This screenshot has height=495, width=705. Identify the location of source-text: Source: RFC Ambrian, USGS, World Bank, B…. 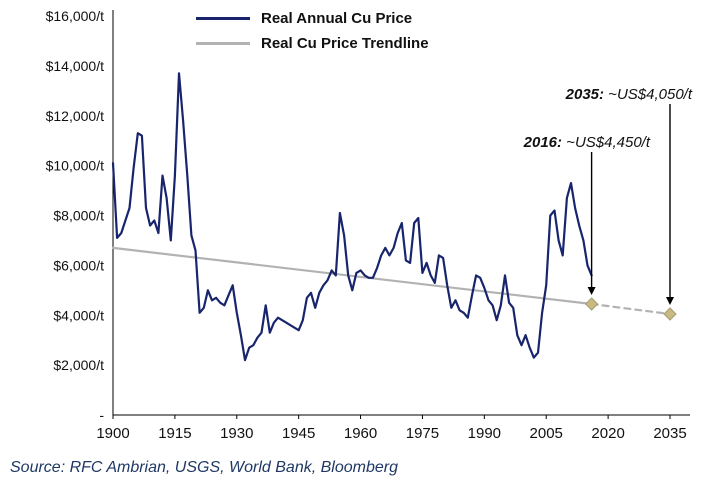
(204, 467).